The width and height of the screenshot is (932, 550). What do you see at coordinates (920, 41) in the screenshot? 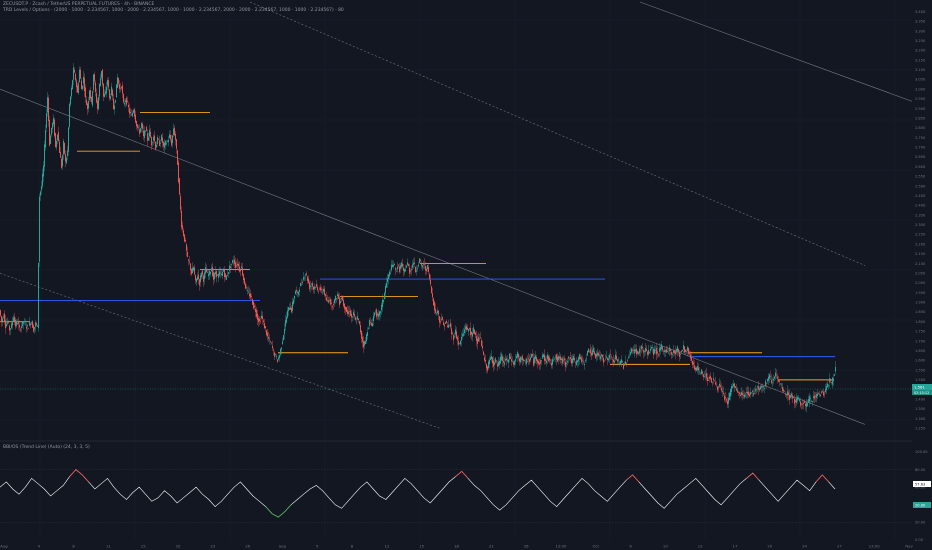
I see `price-tick-label: 3.250` at bounding box center [920, 41].